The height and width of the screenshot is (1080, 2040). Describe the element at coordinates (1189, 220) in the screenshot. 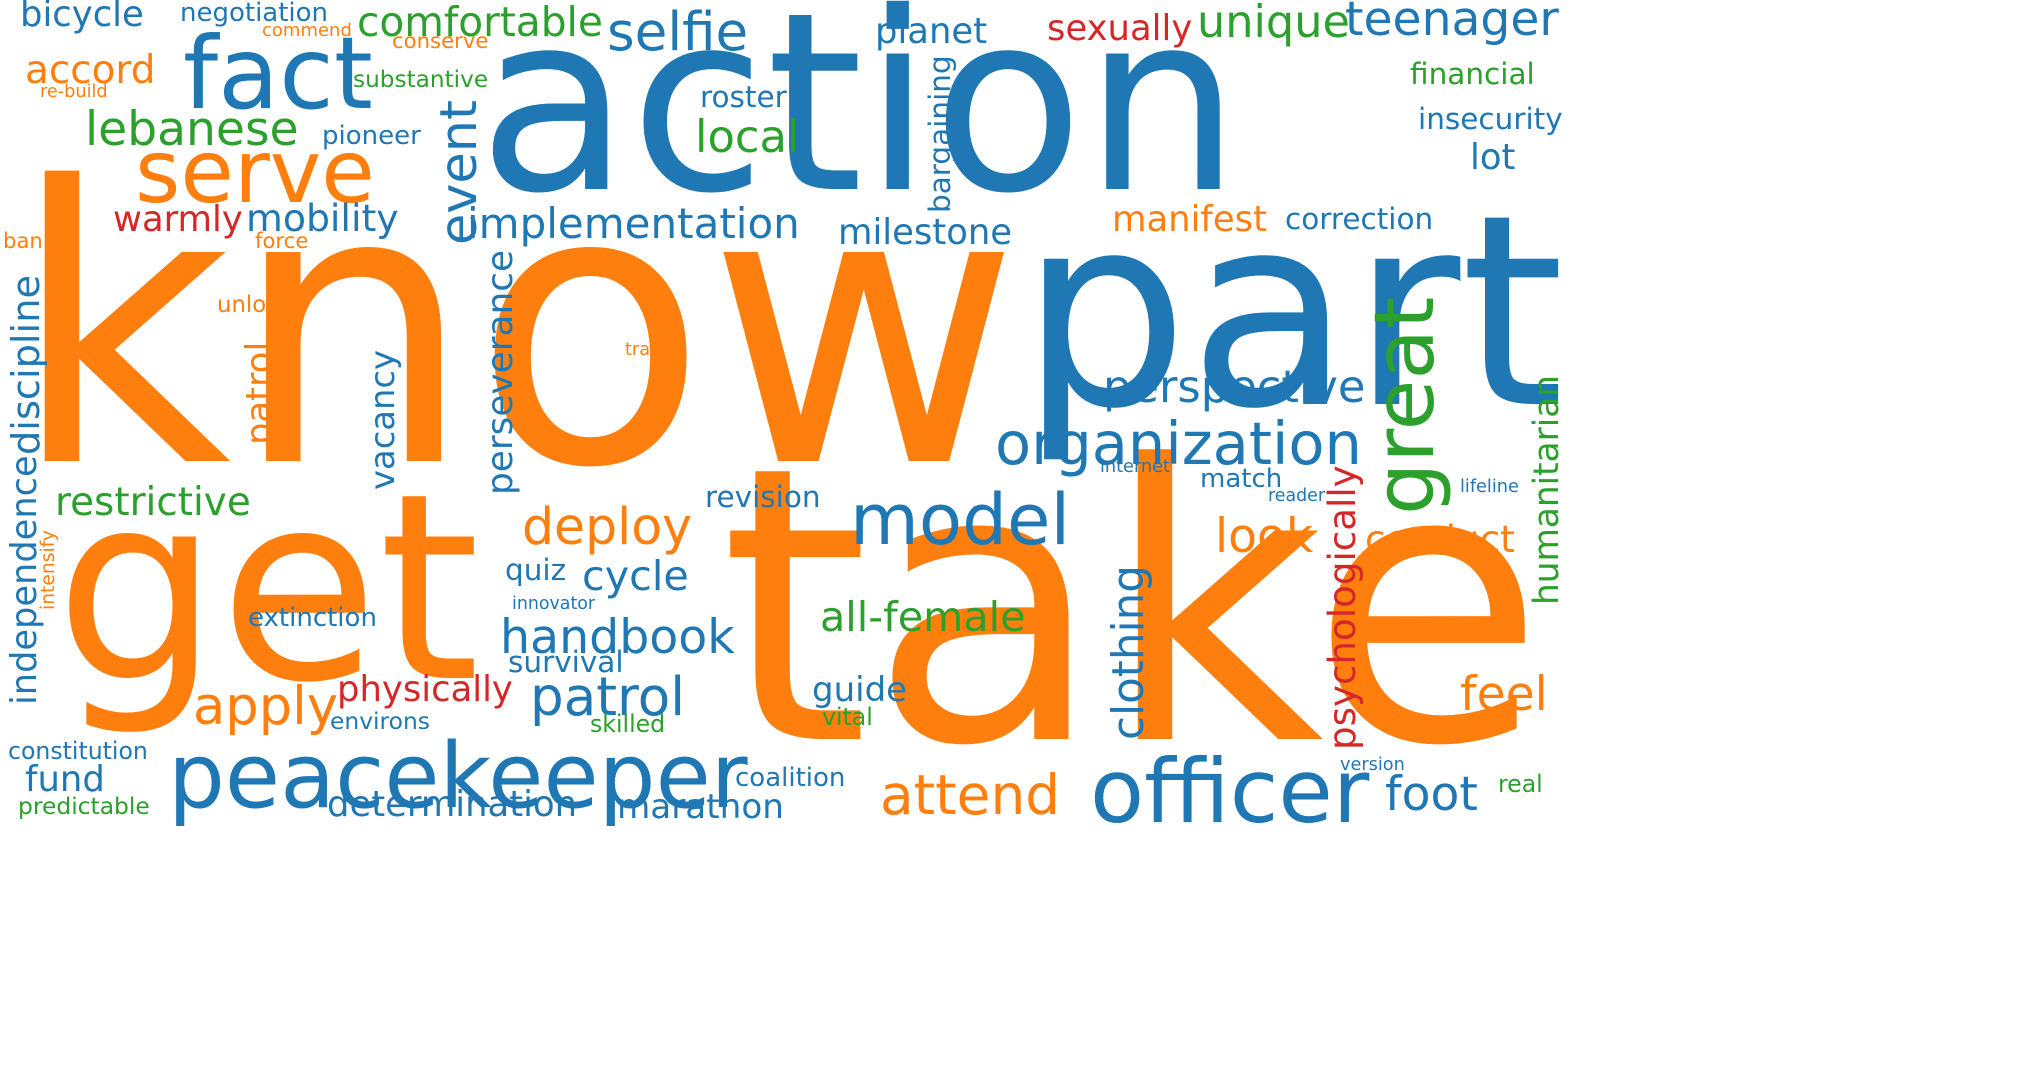

I see `word-manifest: manifest` at that location.